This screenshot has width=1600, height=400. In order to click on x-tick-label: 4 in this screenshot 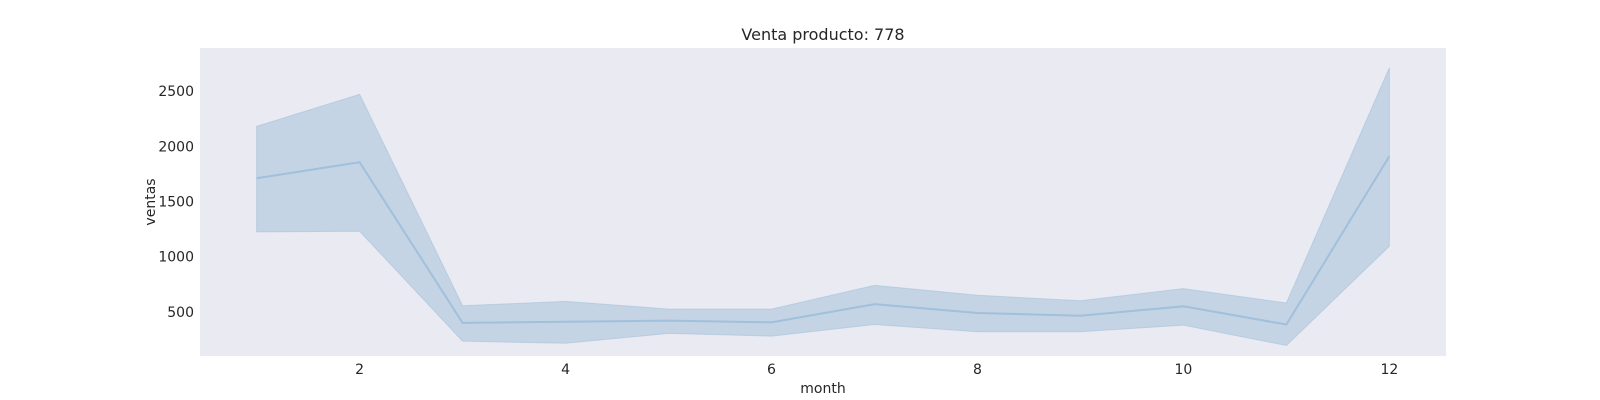, I will do `click(565, 370)`.